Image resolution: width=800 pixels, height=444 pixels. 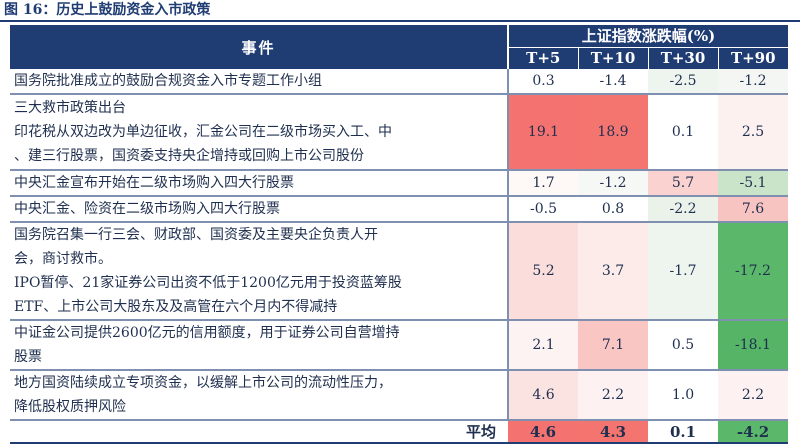 I want to click on value-cell: 1.7, so click(x=543, y=183).